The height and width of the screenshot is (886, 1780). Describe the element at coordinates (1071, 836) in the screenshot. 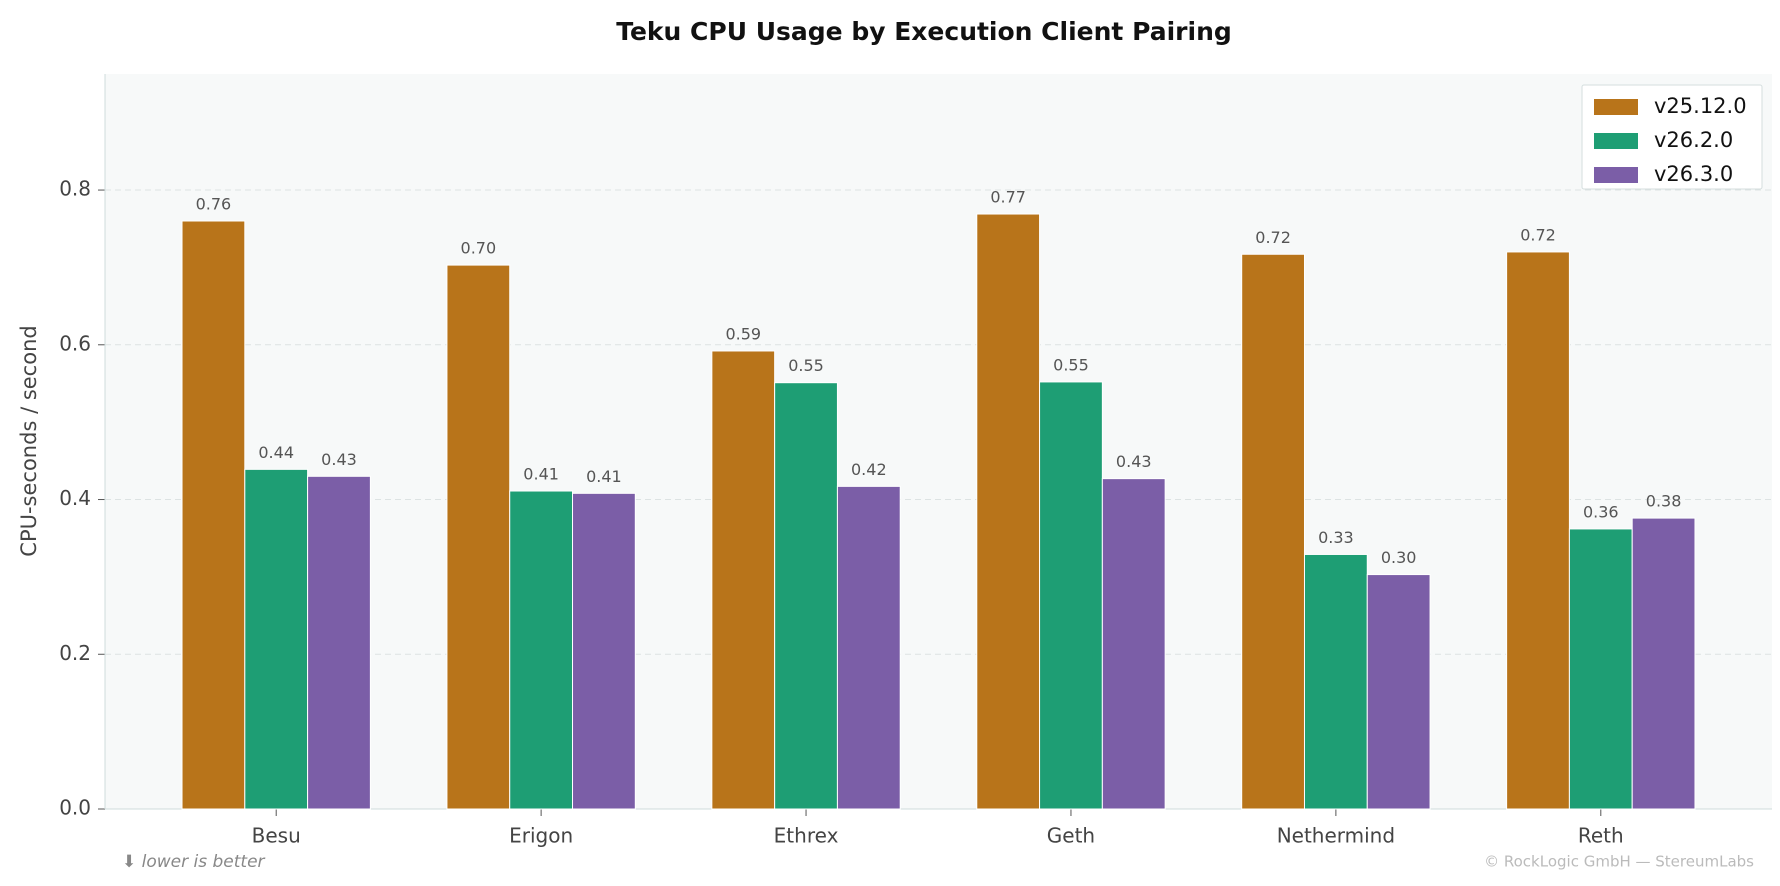

I see `x-tick-label: Geth` at that location.